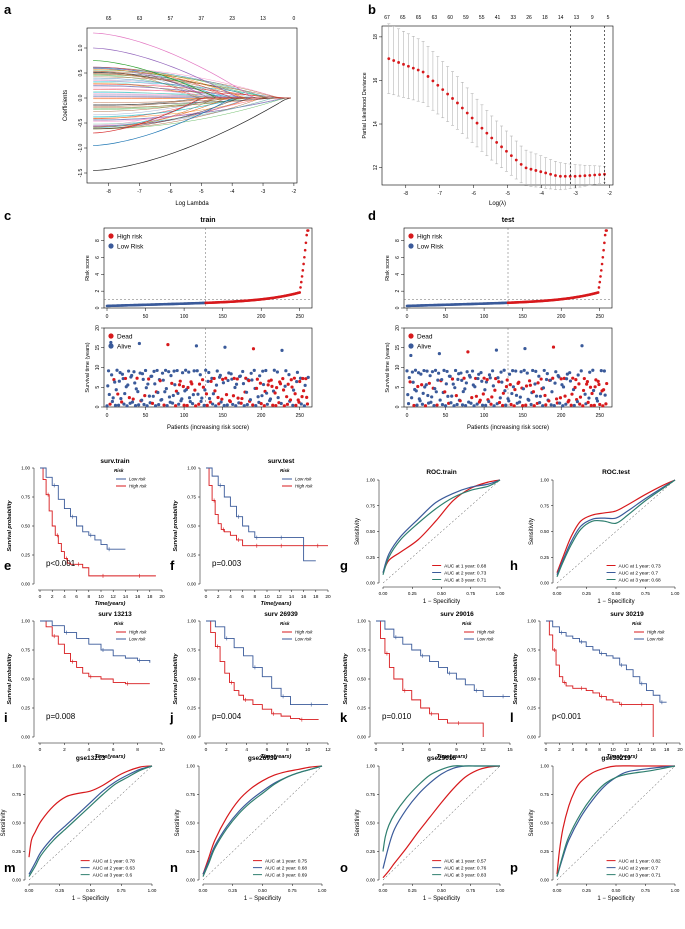  Describe the element at coordinates (344, 717) in the screenshot. I see `panel-letter-k: k` at that location.